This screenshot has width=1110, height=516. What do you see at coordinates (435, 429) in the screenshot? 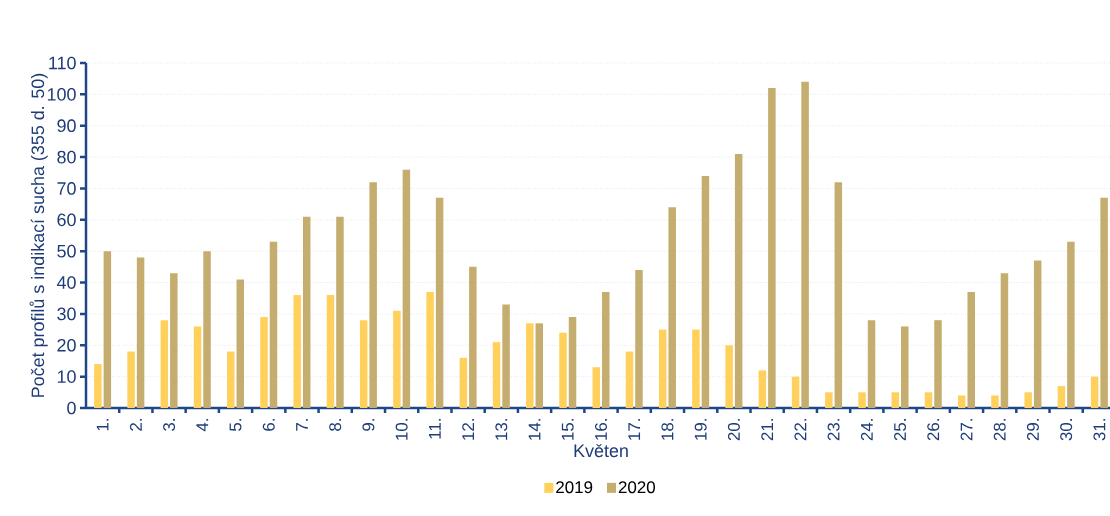
I see `x-tick-label: 11.` at bounding box center [435, 429].